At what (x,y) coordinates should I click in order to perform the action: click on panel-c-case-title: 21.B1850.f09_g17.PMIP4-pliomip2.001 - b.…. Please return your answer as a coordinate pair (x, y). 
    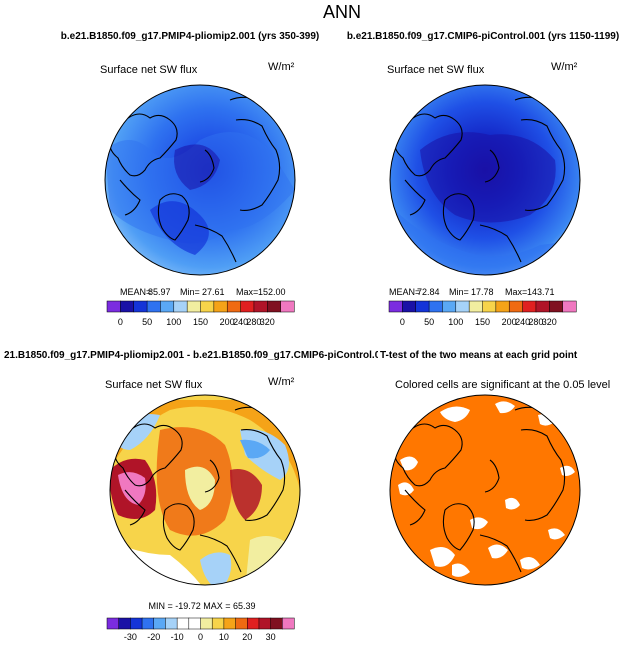
    Looking at the image, I should click on (198, 355).